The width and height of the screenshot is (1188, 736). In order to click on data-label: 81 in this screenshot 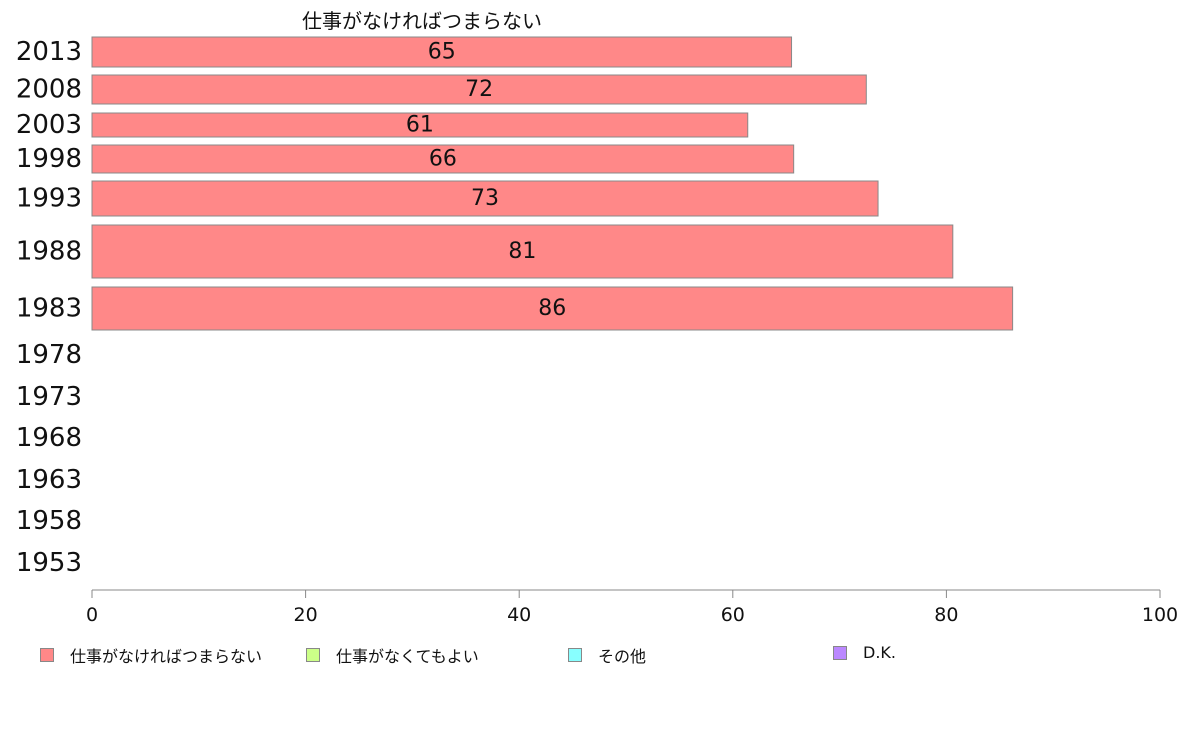, I will do `click(522, 251)`.